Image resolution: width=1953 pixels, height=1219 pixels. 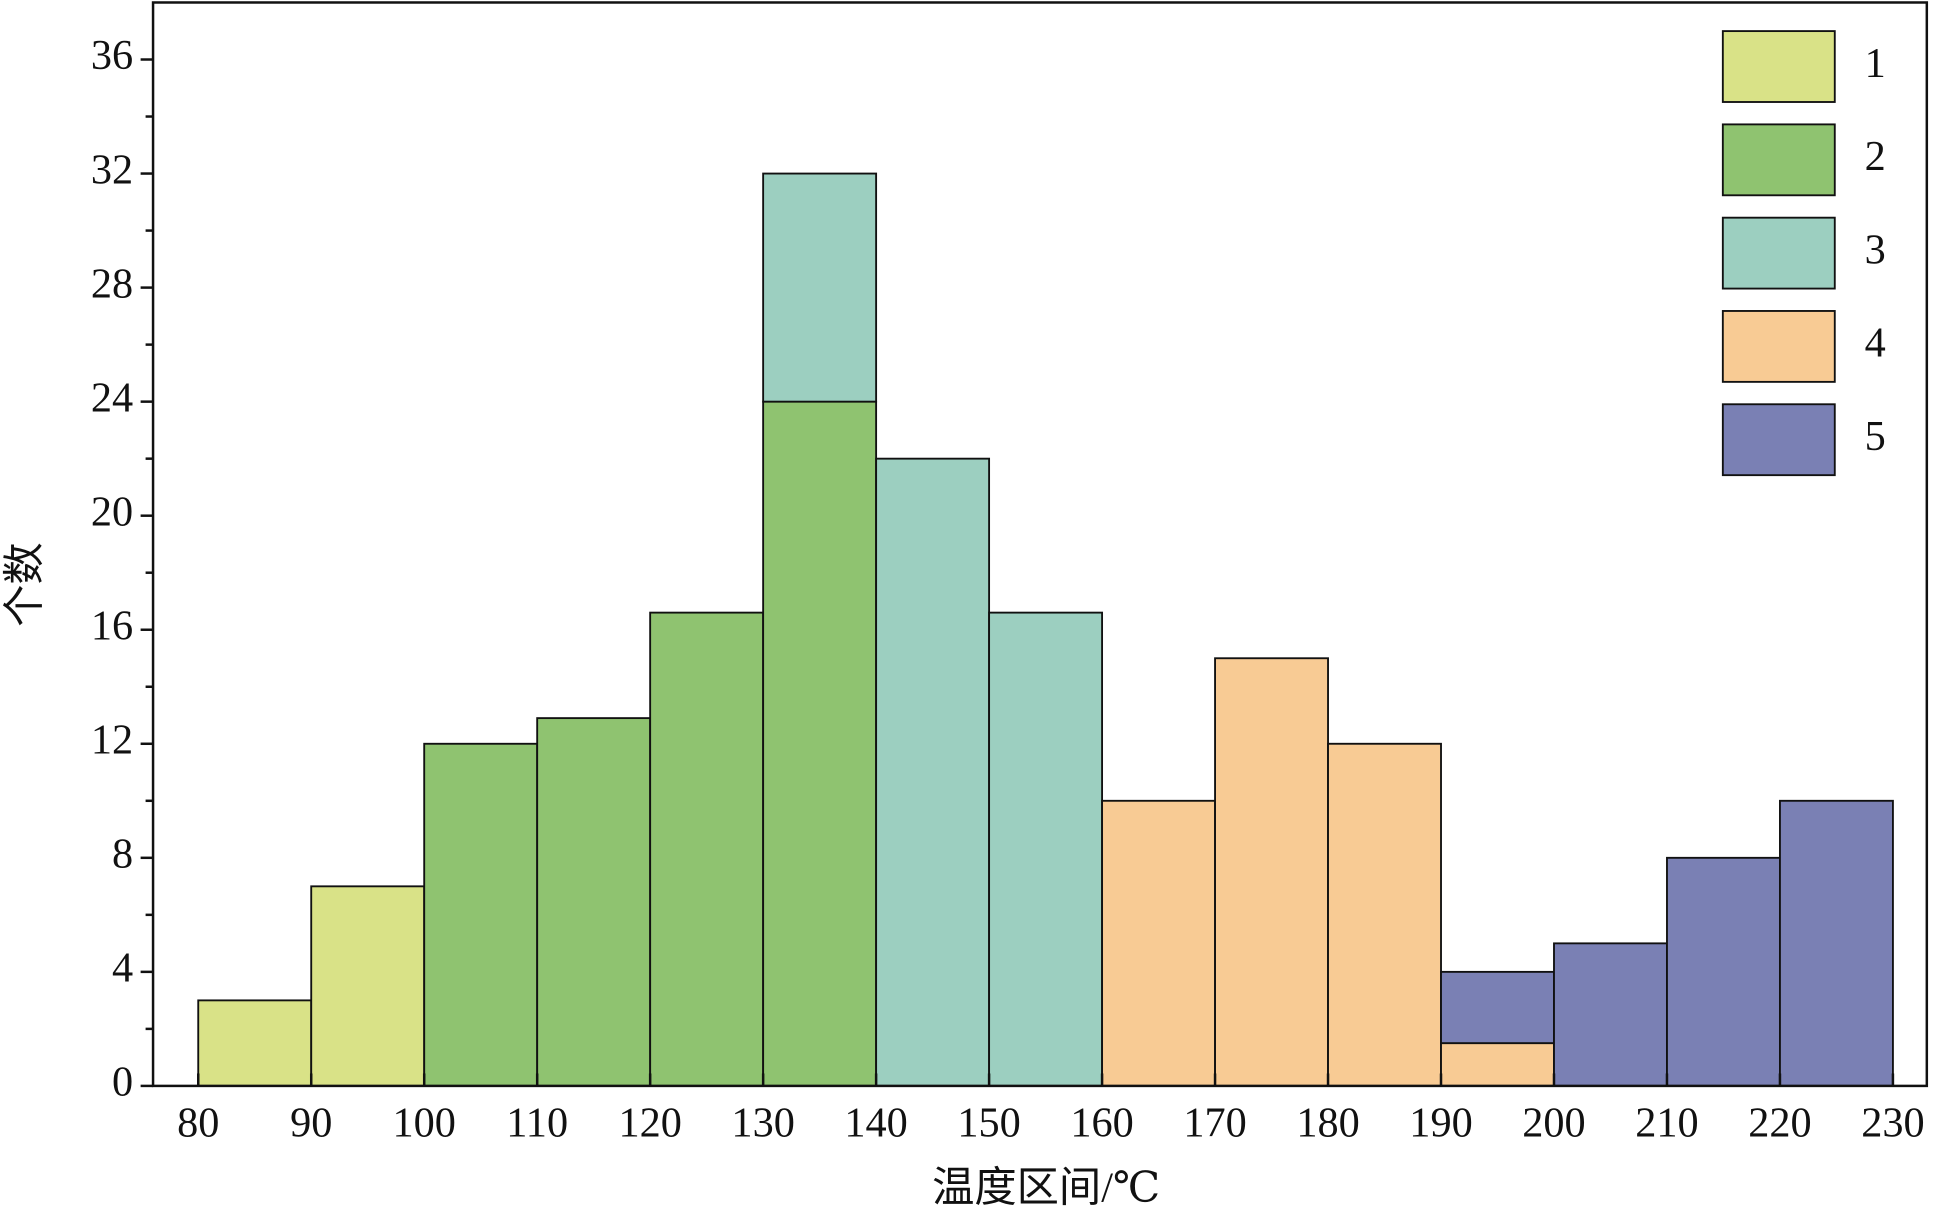 I want to click on x-tick-label: 80, so click(x=198, y=1123).